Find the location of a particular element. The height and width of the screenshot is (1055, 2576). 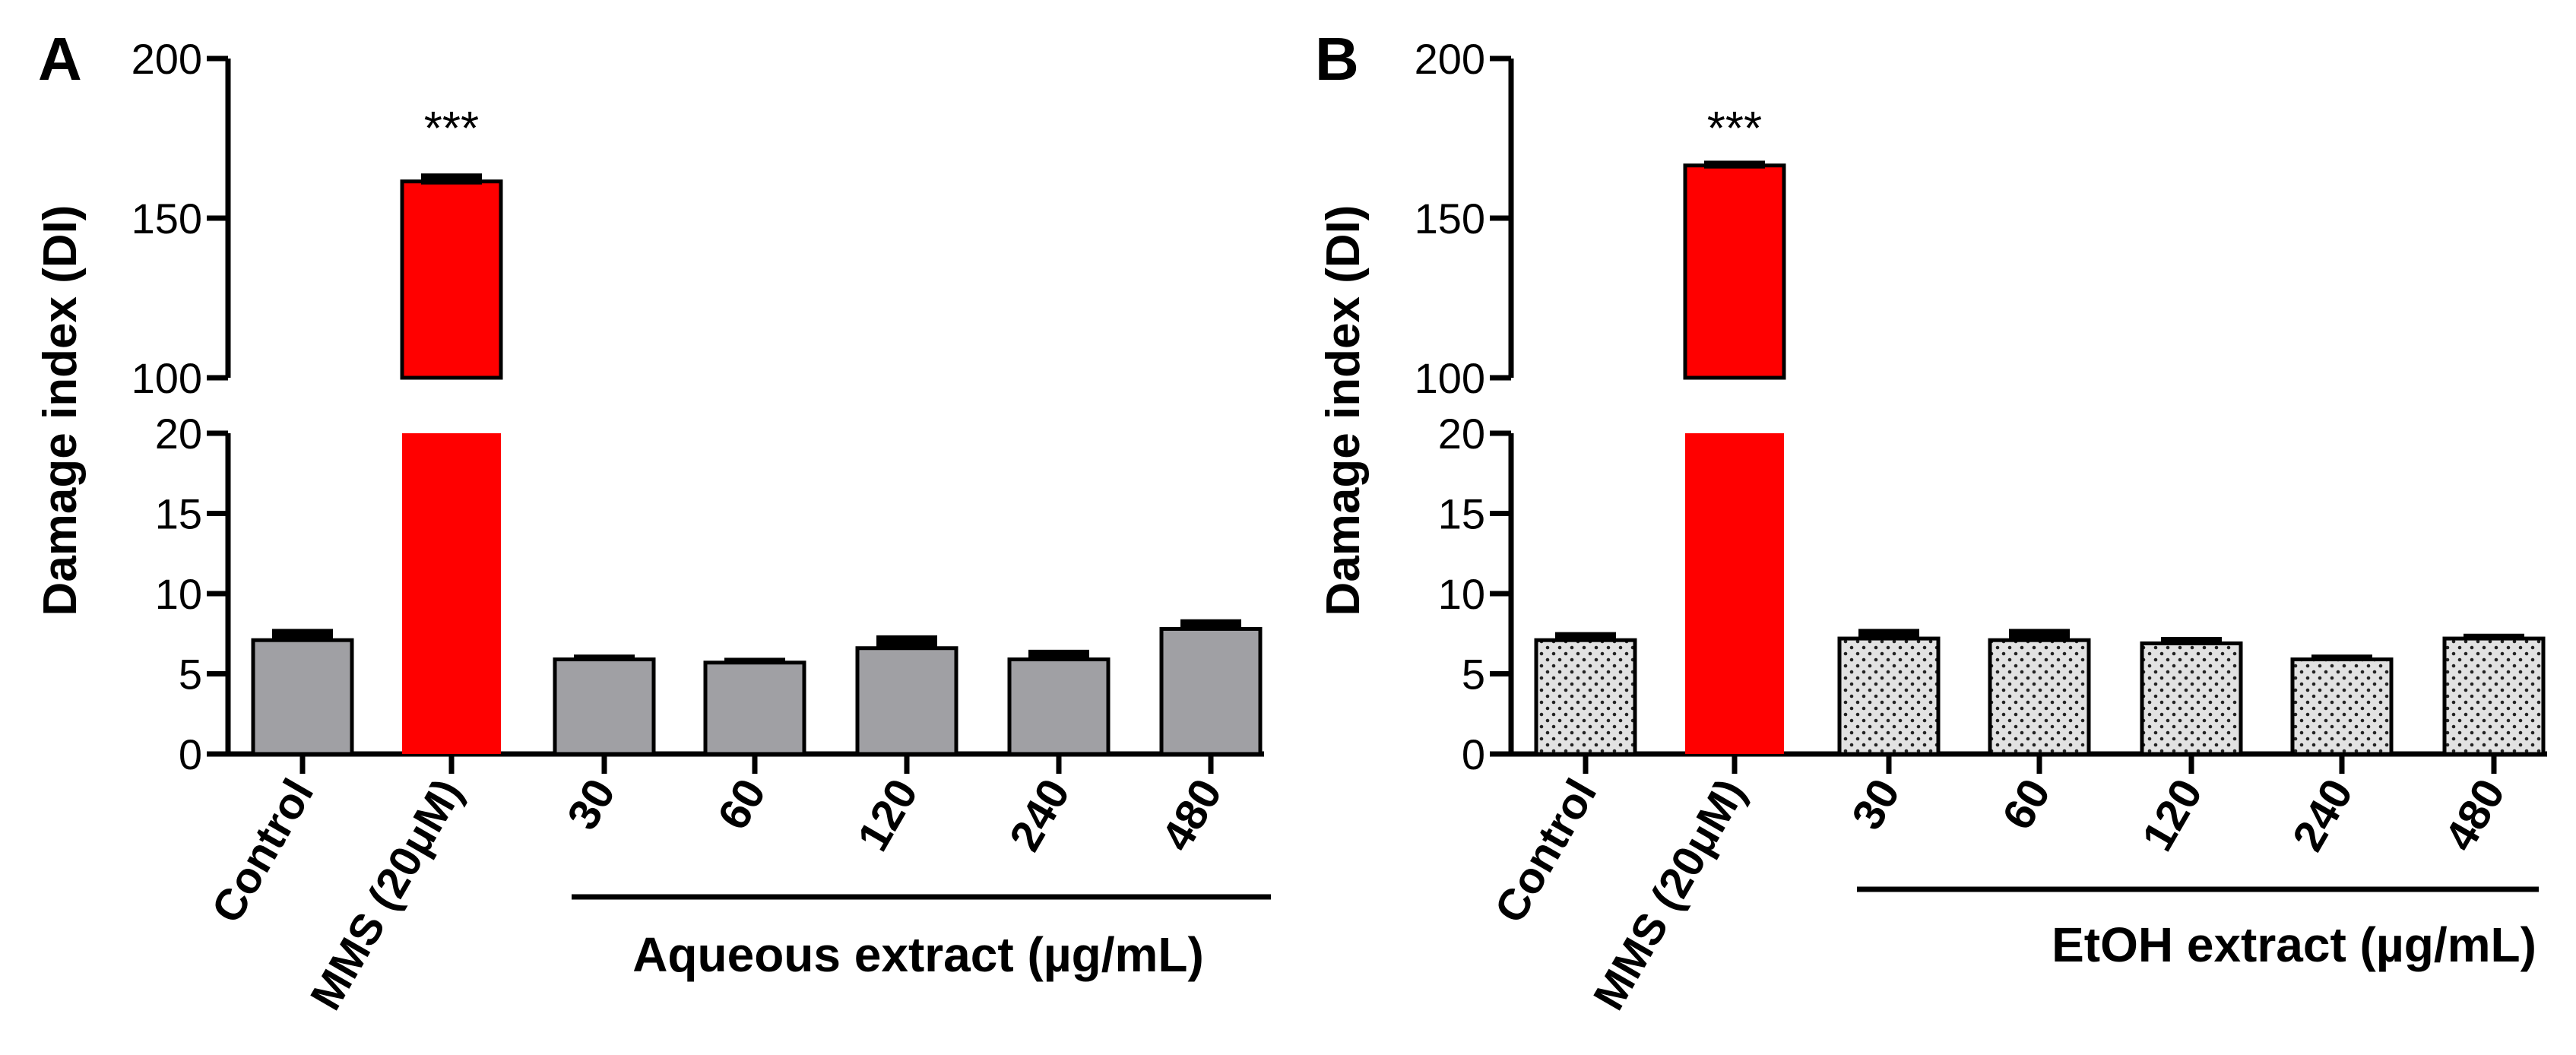

group-label: EtOH extract (µg/mL) is located at coordinates (2294, 944).